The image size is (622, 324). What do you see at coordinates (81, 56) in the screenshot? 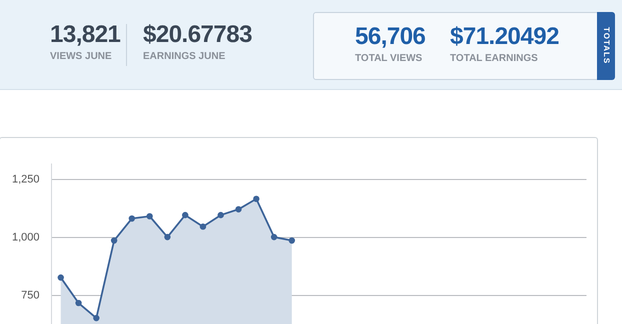
I see `text: VIEWS JUNE` at bounding box center [81, 56].